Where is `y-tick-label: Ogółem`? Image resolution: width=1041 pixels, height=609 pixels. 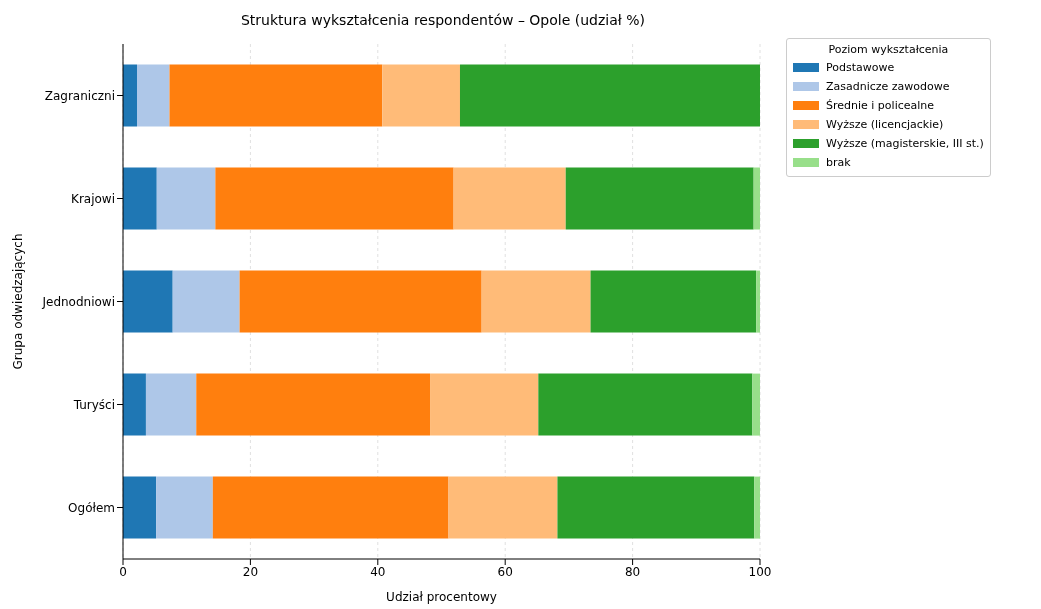 y-tick-label: Ogółem is located at coordinates (91, 507).